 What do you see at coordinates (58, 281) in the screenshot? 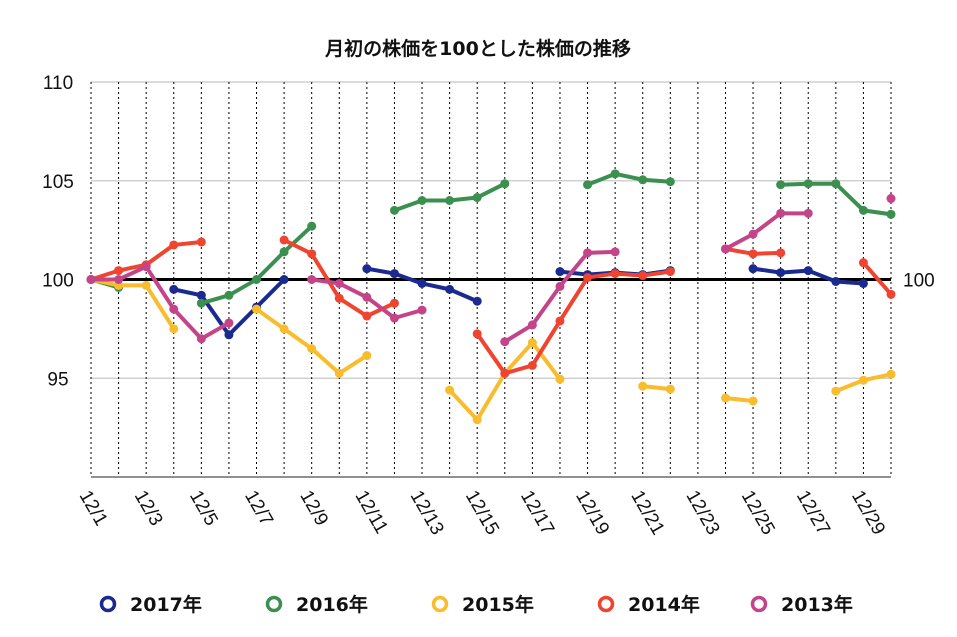
I see `y-tick-label: 100` at bounding box center [58, 281].